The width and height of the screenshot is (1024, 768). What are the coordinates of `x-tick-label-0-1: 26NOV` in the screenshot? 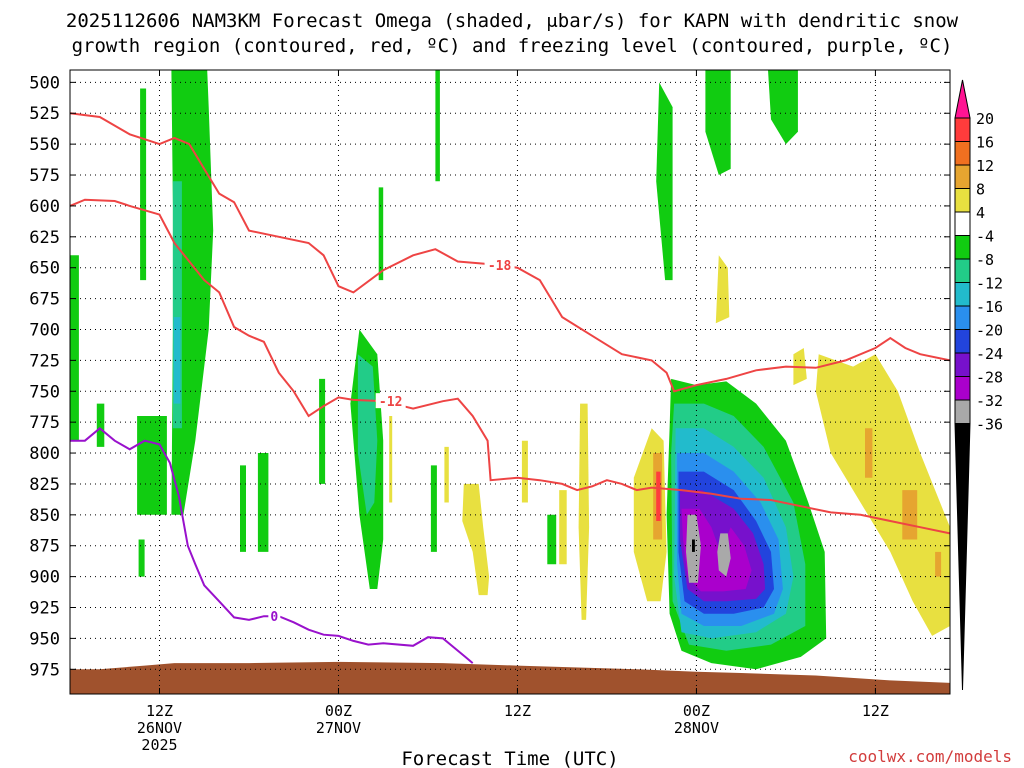 It's located at (159, 728).